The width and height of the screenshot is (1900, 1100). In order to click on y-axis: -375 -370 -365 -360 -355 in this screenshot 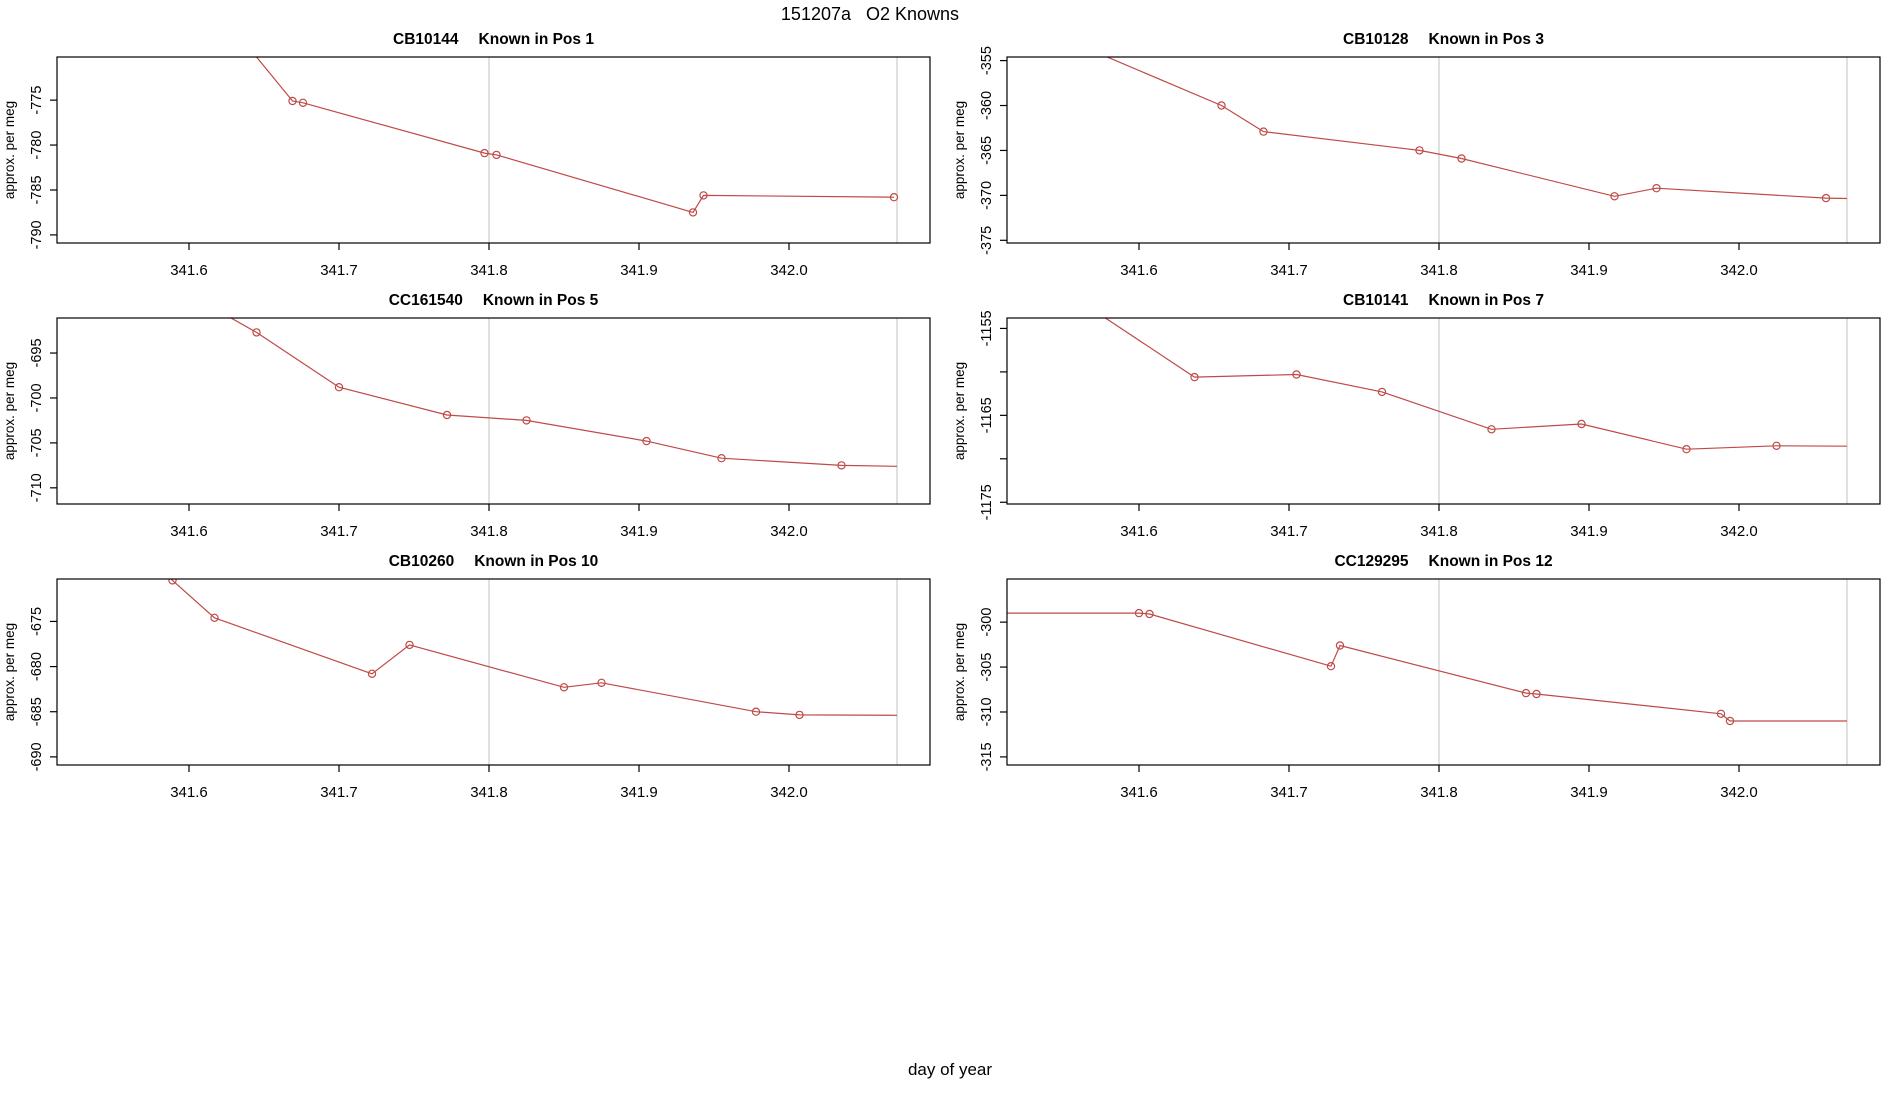, I will do `click(993, 150)`.